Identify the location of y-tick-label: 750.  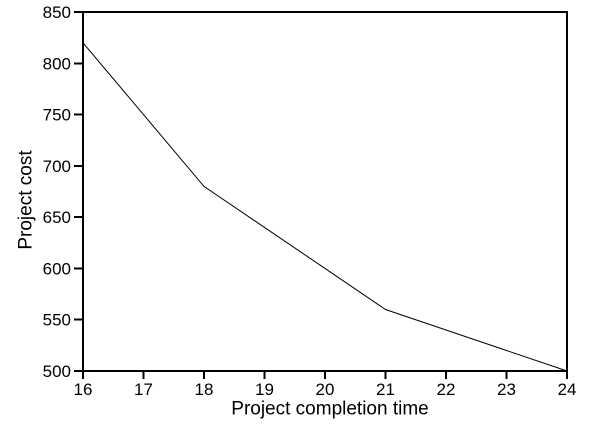
(57, 115).